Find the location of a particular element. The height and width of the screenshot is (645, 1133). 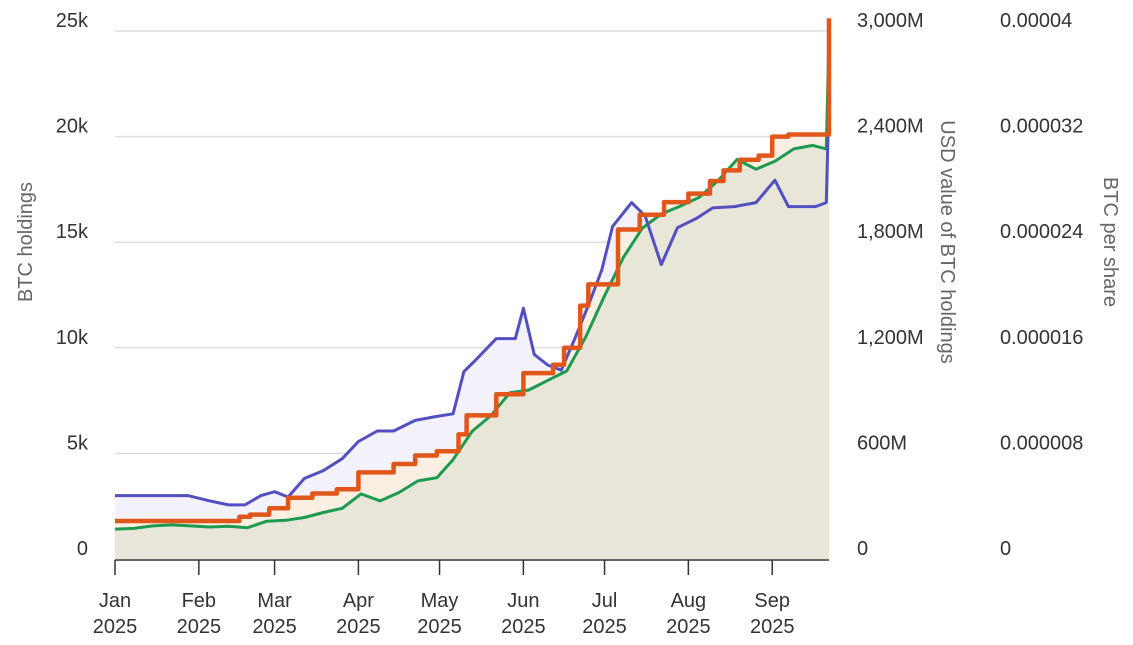

x-tick-label-month: Jul is located at coordinates (605, 601).